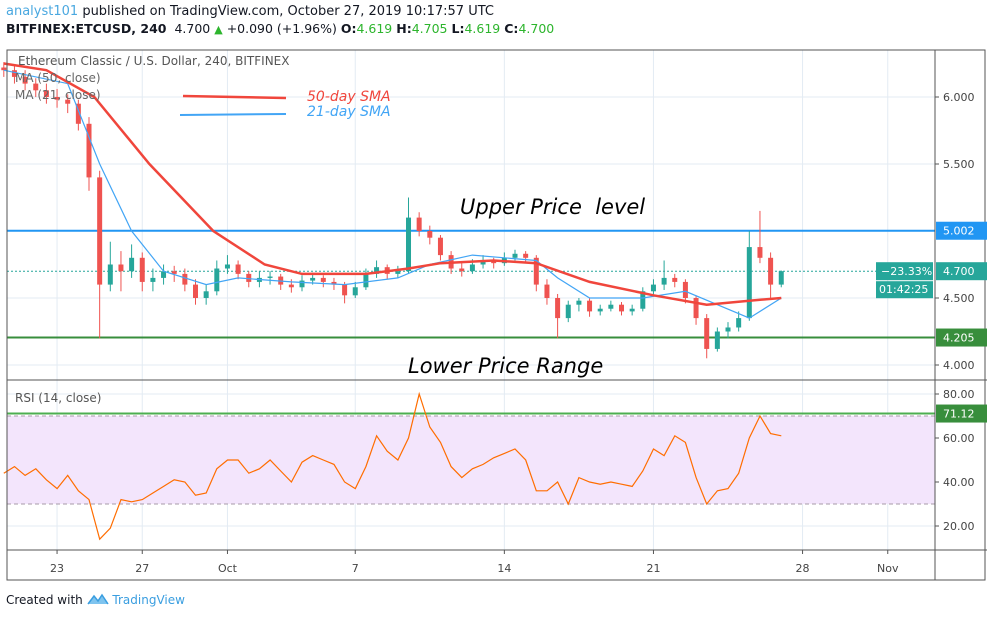  I want to click on open-value: 4.619, so click(374, 28).